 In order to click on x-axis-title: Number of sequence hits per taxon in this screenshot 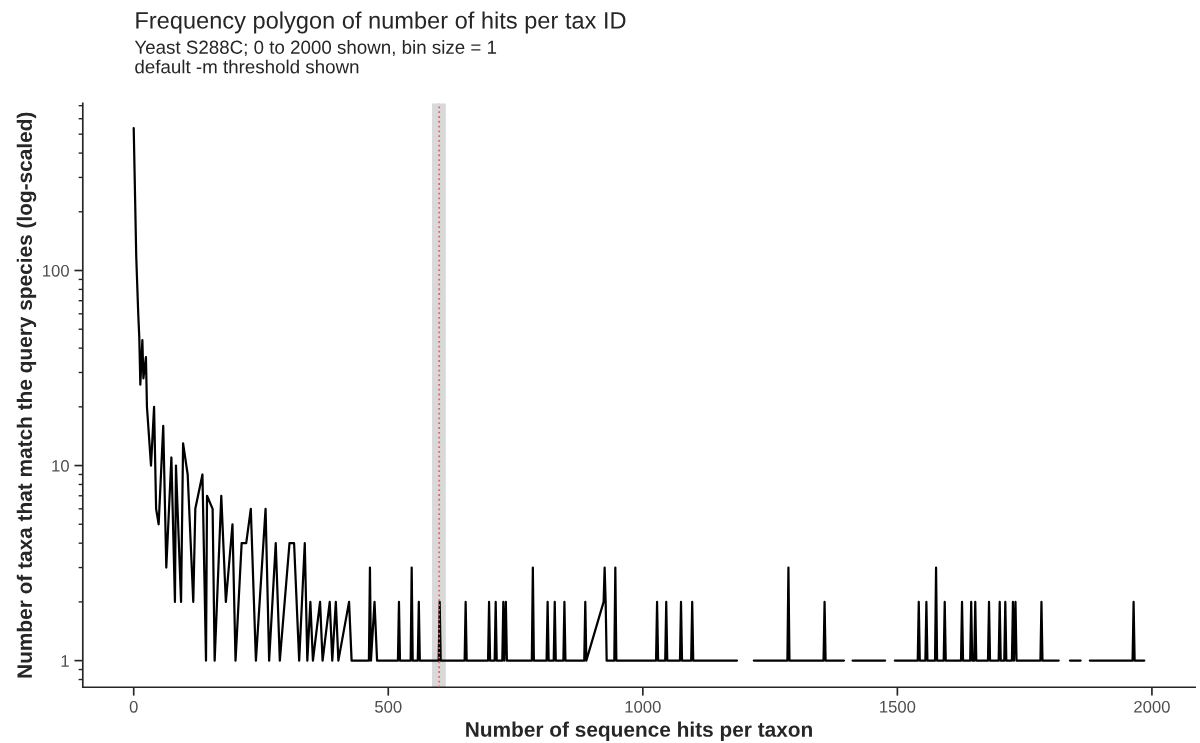, I will do `click(639, 731)`.